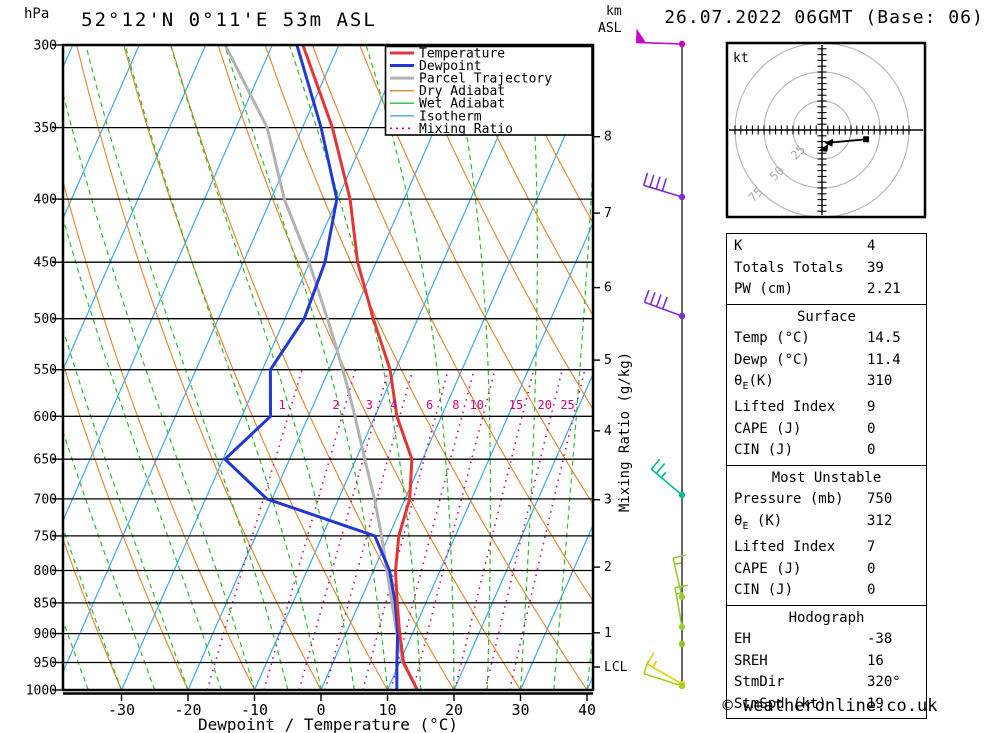 The width and height of the screenshot is (1000, 733). What do you see at coordinates (871, 407) in the screenshot?
I see `table-row-value: 9` at bounding box center [871, 407].